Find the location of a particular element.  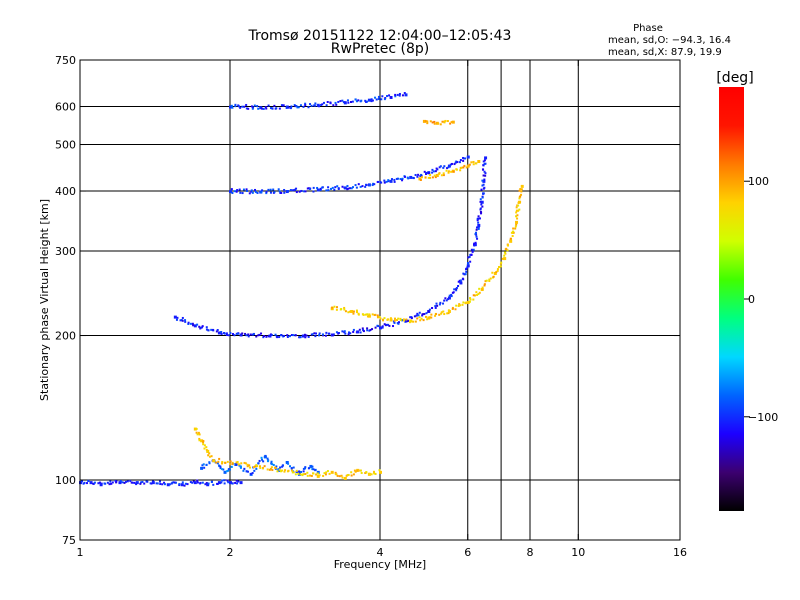

y-tick-label: 100 is located at coordinates (65, 480).